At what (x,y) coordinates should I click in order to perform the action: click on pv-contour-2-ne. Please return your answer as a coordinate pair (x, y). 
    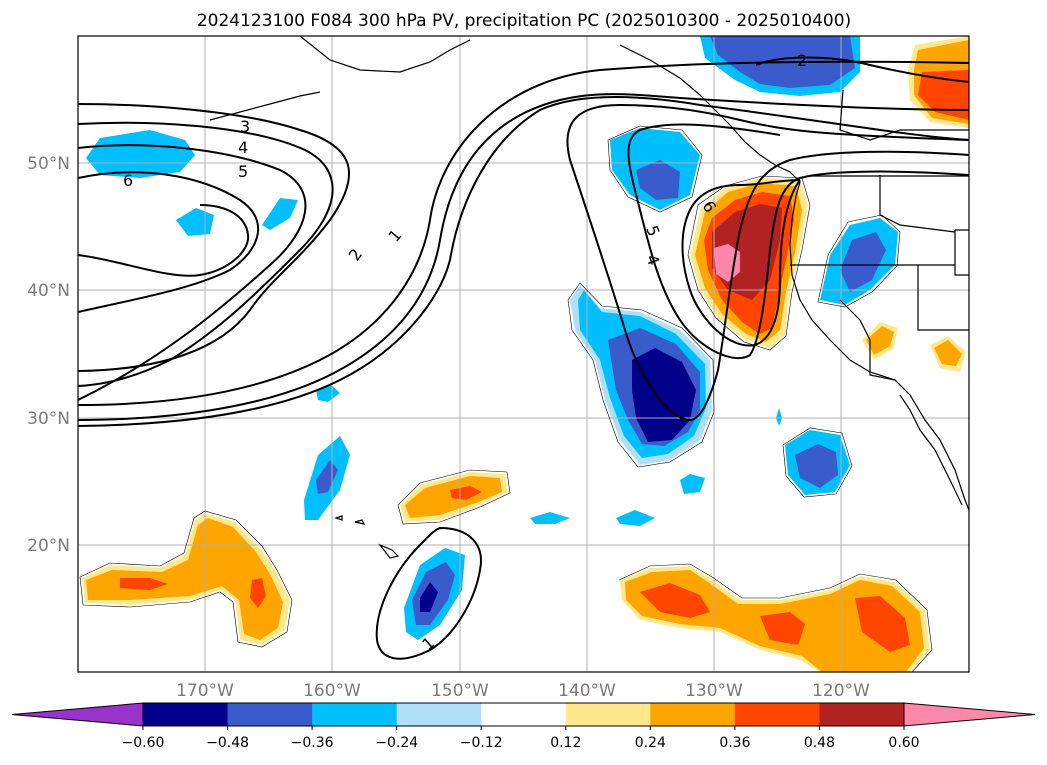
    Looking at the image, I should click on (862, 69).